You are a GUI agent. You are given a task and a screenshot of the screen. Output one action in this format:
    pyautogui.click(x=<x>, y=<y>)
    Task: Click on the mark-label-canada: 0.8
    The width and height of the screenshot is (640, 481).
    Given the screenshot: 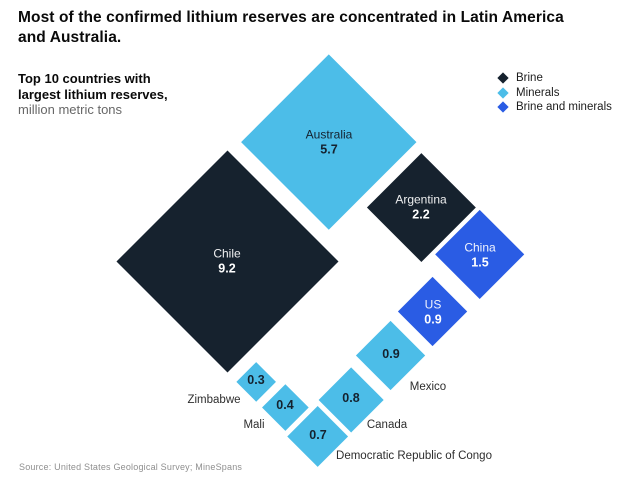 What is the action you would take?
    pyautogui.click(x=350, y=398)
    